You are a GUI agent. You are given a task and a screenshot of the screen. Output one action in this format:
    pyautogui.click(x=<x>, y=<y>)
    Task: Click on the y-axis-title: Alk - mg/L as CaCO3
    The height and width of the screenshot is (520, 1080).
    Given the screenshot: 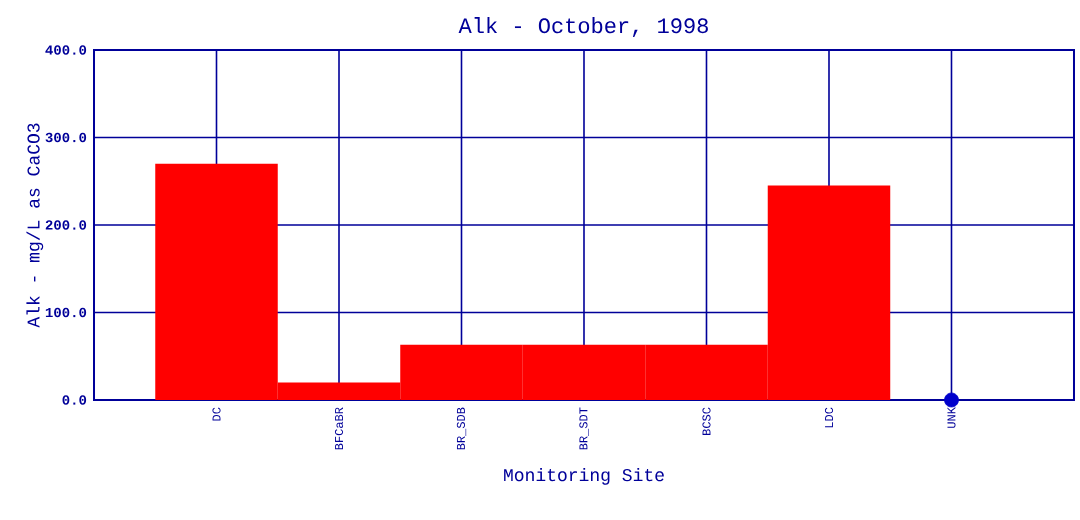 What is the action you would take?
    pyautogui.click(x=35, y=225)
    